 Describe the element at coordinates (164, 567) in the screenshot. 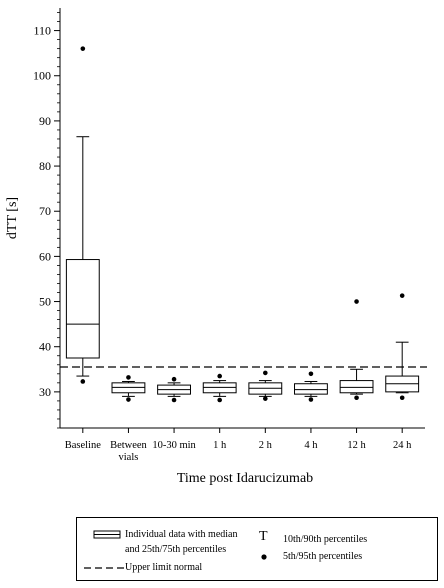

I see `legend-line-label: Upper limit normal` at that location.